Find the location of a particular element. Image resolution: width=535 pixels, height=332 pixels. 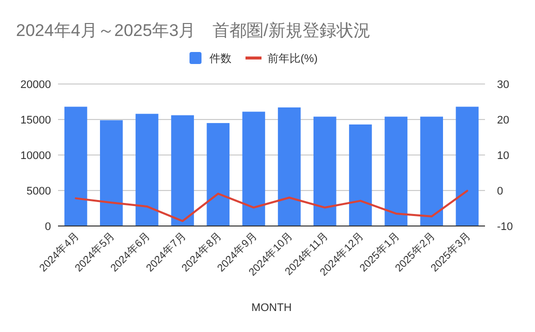

y-tick-label: 5000 is located at coordinates (38, 192).